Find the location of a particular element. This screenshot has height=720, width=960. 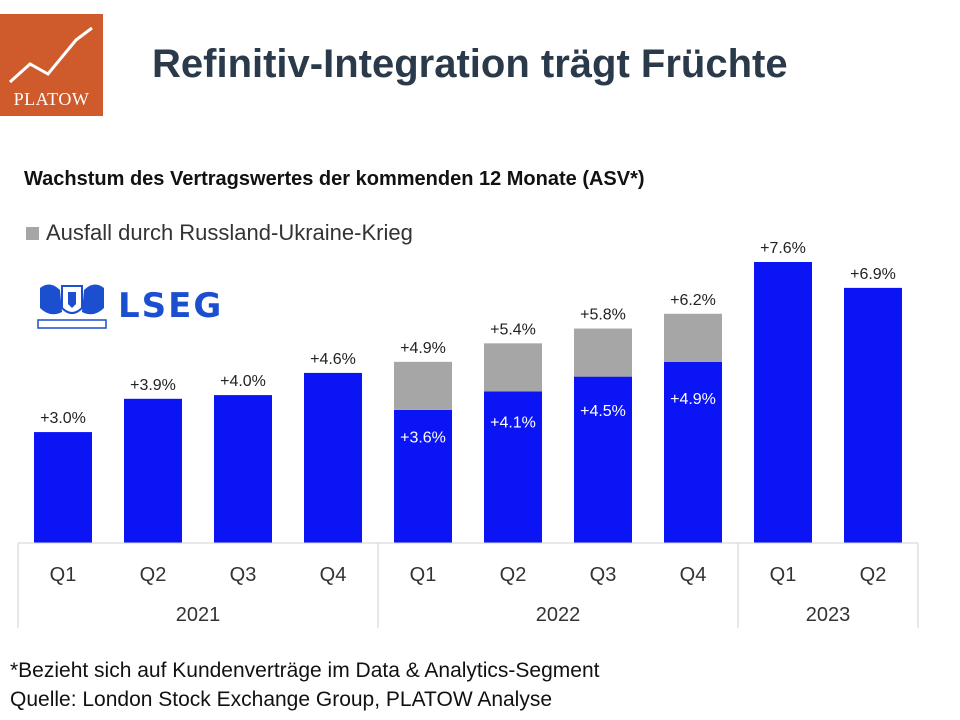

x-group-label: 2023 is located at coordinates (828, 615).